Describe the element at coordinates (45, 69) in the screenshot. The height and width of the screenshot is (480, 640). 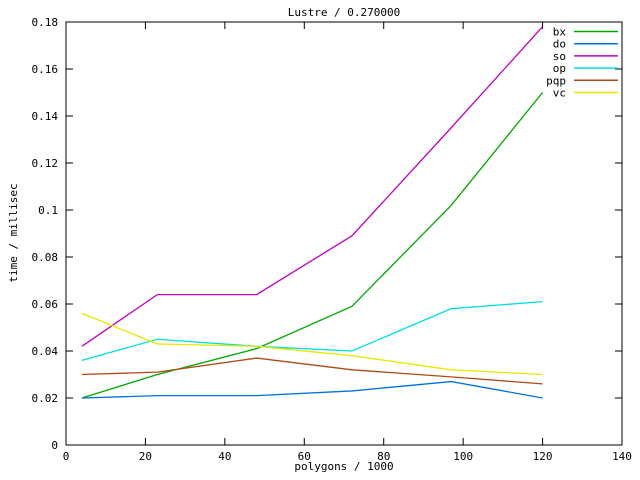
I see `y-tick-label: 0.16` at that location.